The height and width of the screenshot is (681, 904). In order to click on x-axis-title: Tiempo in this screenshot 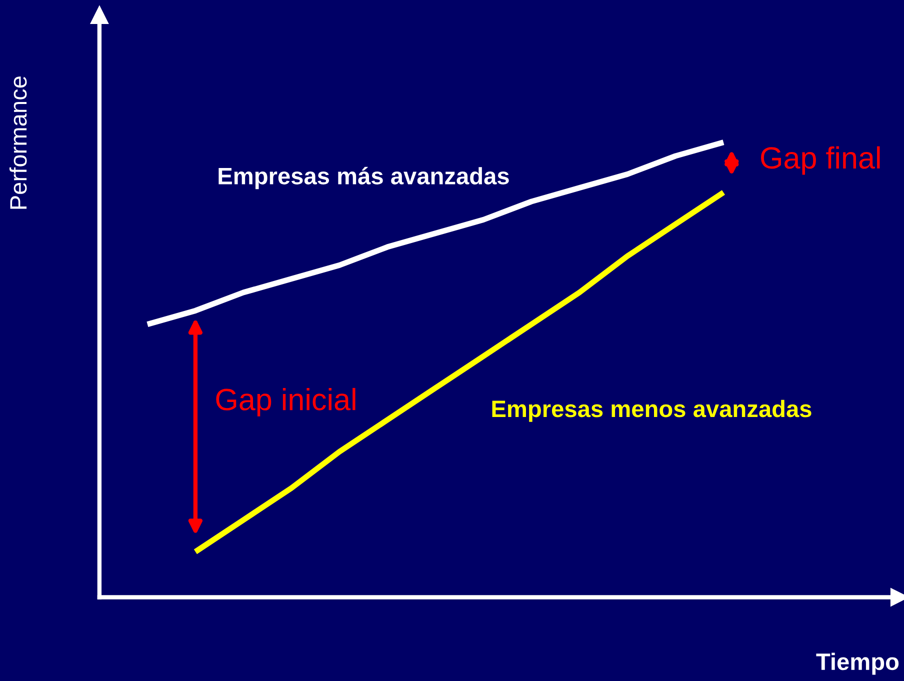, I will do `click(857, 663)`.